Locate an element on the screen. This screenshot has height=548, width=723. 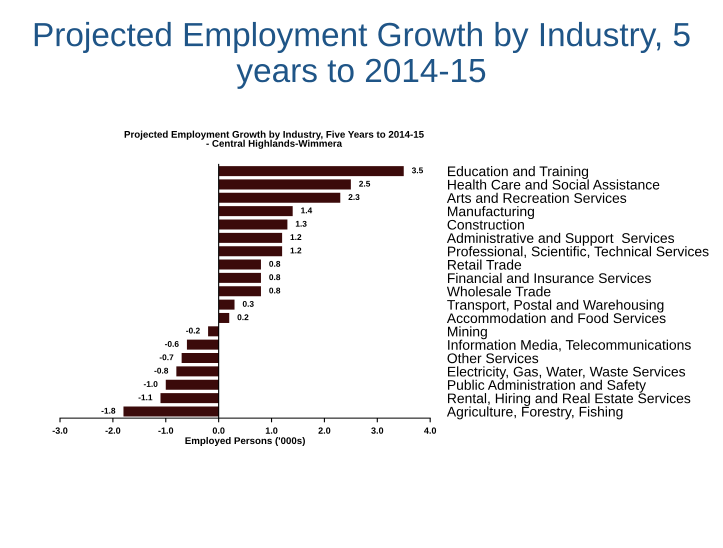
y-tick-label: Financial and Insurance Services is located at coordinates (549, 278).